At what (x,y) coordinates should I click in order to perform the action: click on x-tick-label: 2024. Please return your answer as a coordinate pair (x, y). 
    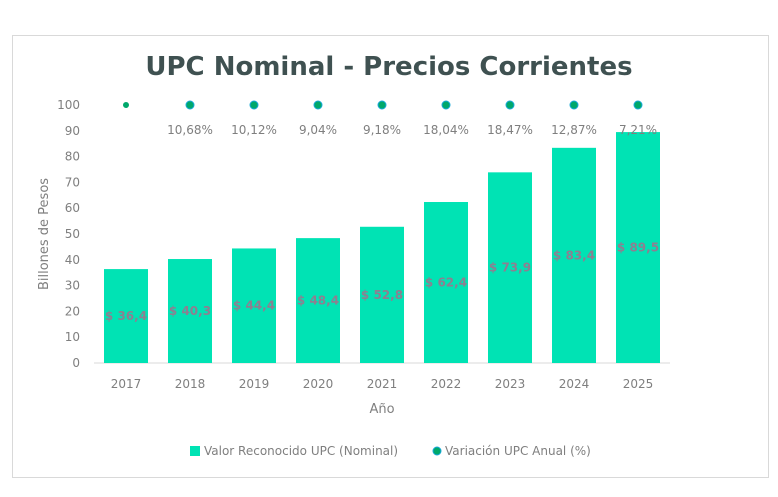
    Looking at the image, I should click on (574, 384).